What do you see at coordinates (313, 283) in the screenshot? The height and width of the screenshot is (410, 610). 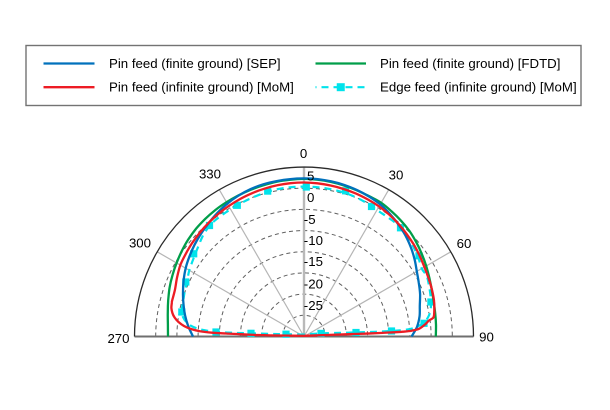 I see `svg-text: -20` at bounding box center [313, 283].